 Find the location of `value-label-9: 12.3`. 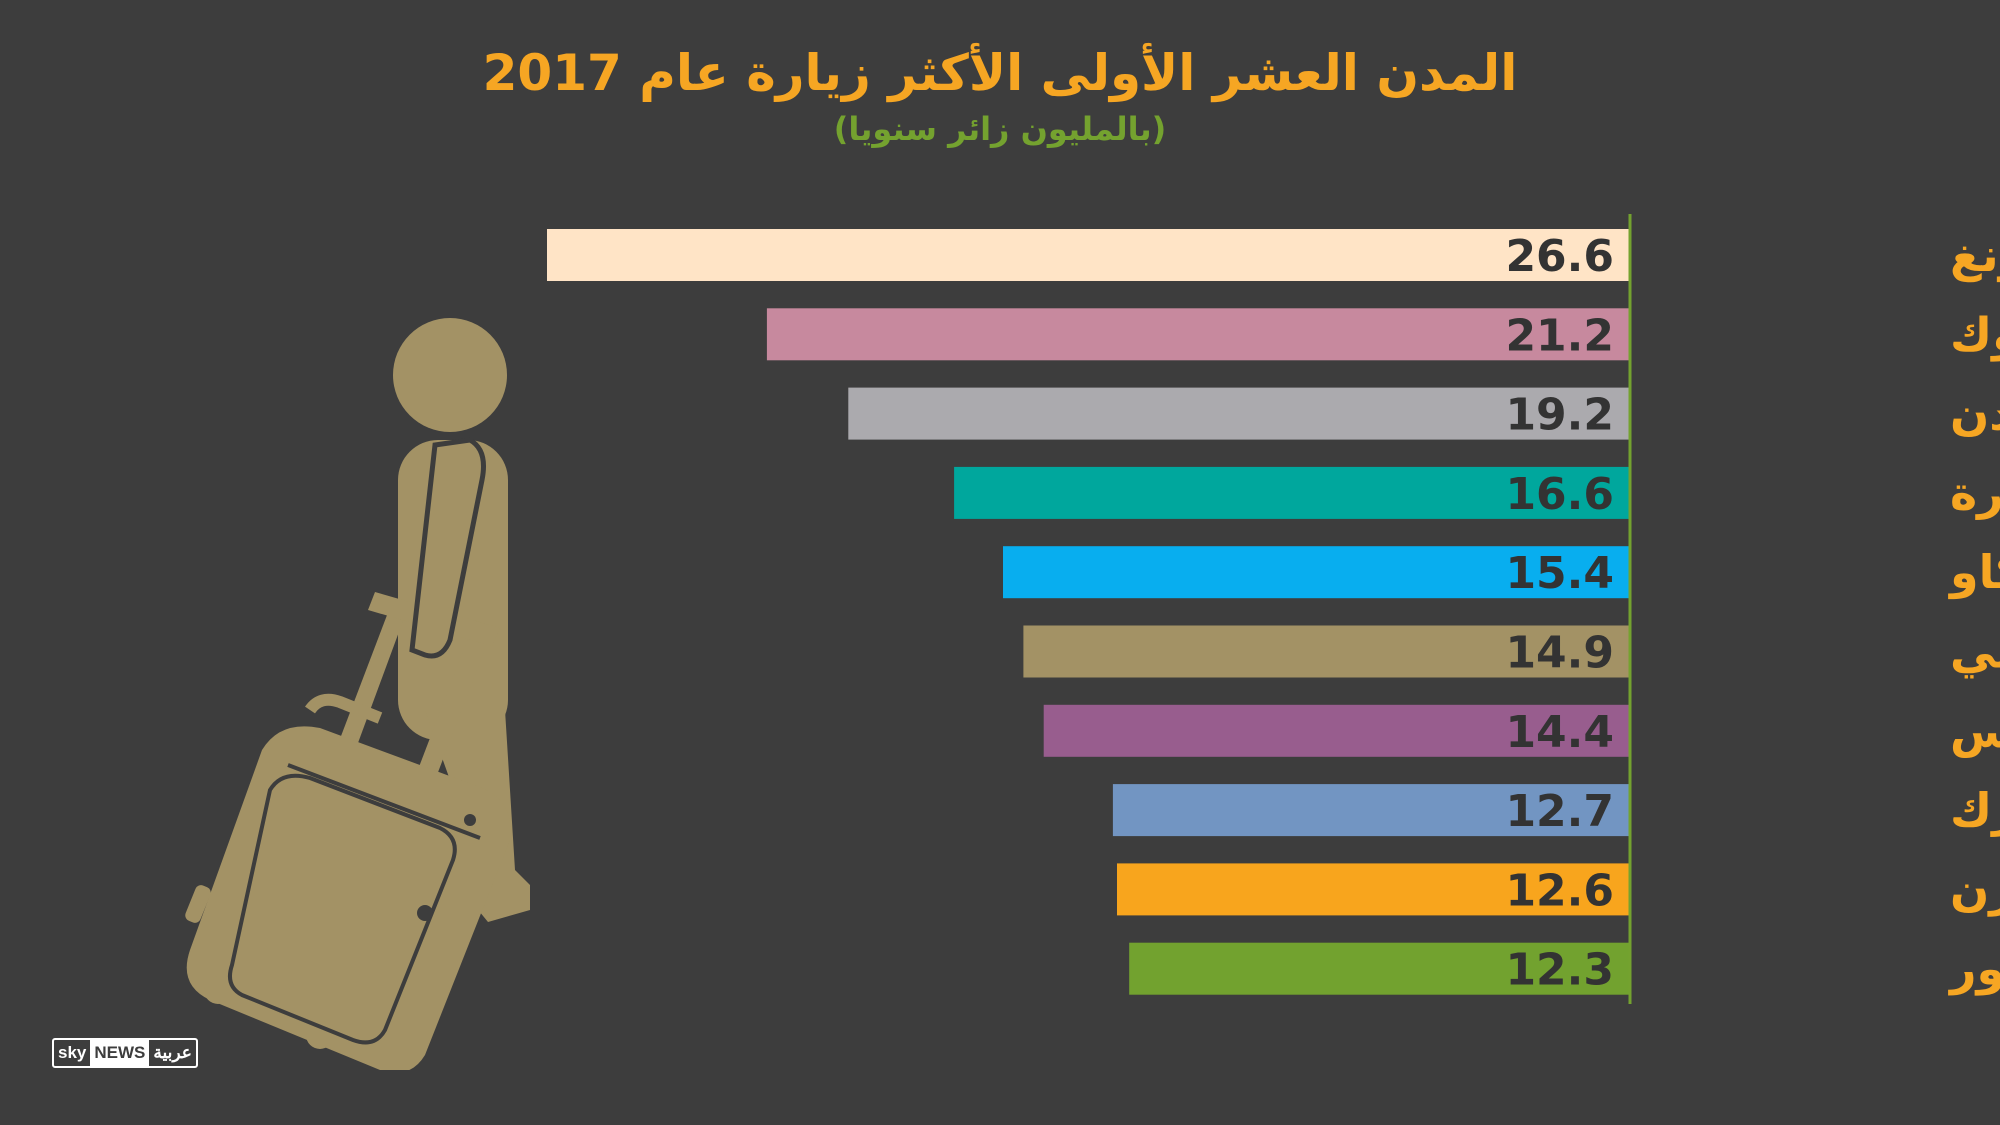

value-label-9: 12.3 is located at coordinates (1559, 970).